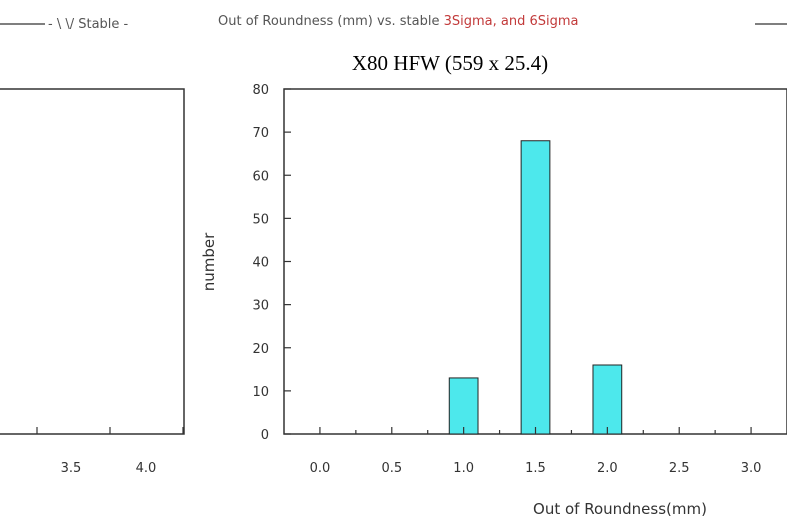 This screenshot has width=787, height=525. Describe the element at coordinates (260, 176) in the screenshot. I see `y-tick-label: 60` at that location.